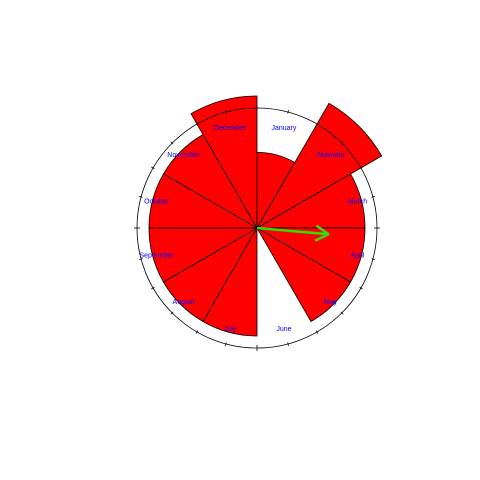 Image resolution: width=480 pixels, height=480 pixels. What do you see at coordinates (303, 274) in the screenshot?
I see `sector-may` at bounding box center [303, 274].